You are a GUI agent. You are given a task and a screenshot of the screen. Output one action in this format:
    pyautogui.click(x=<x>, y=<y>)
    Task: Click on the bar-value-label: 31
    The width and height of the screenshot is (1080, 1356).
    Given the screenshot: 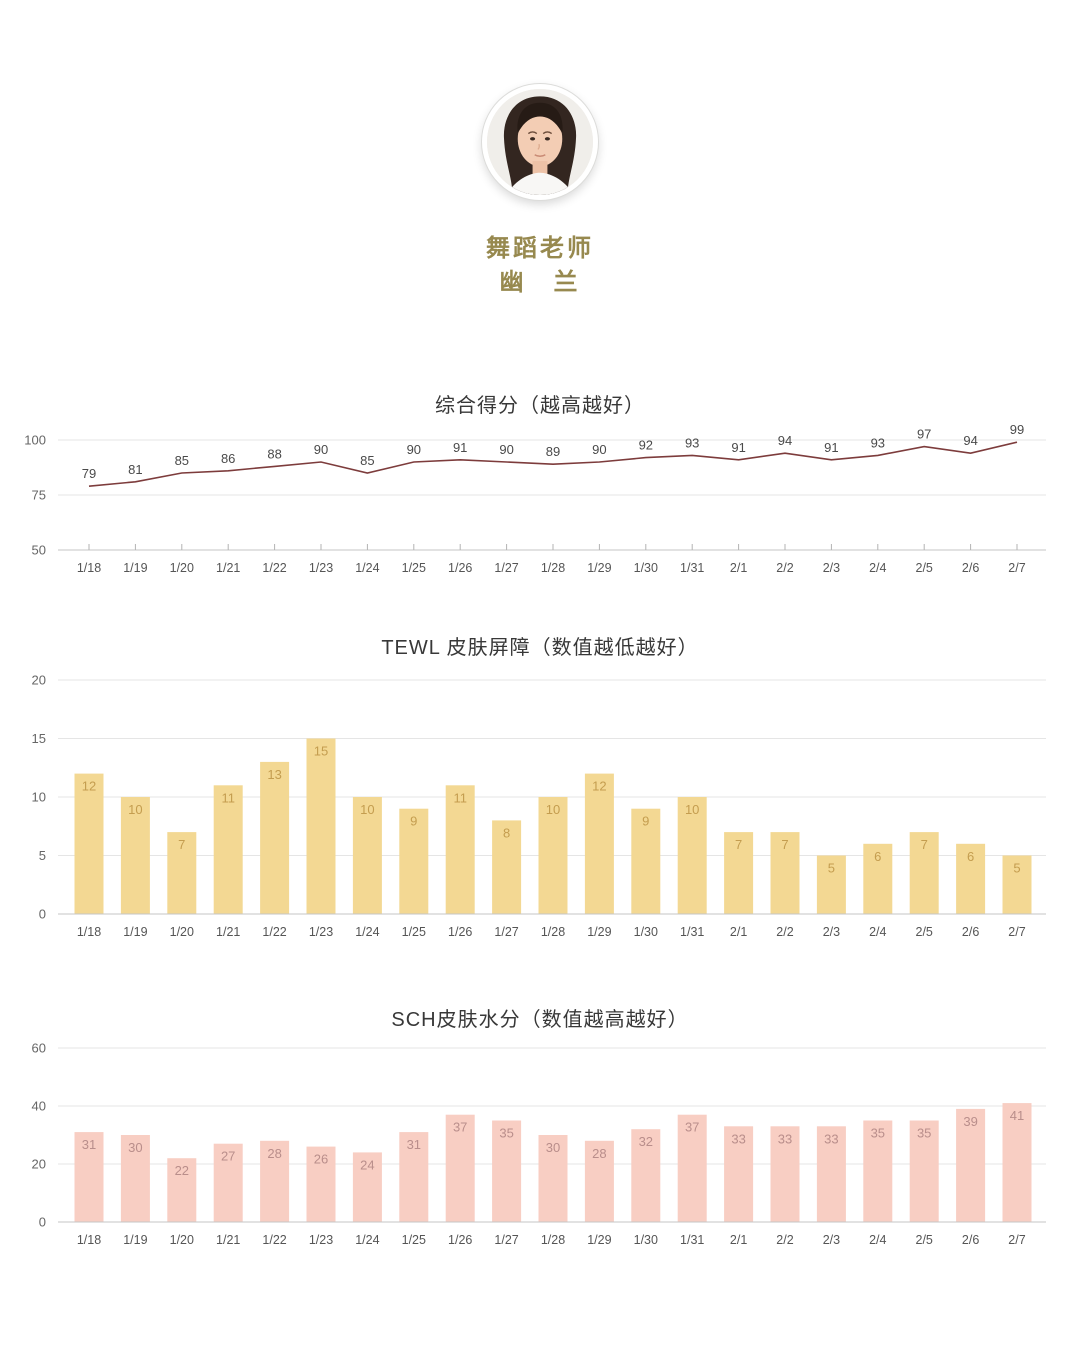 What is the action you would take?
    pyautogui.click(x=89, y=1144)
    